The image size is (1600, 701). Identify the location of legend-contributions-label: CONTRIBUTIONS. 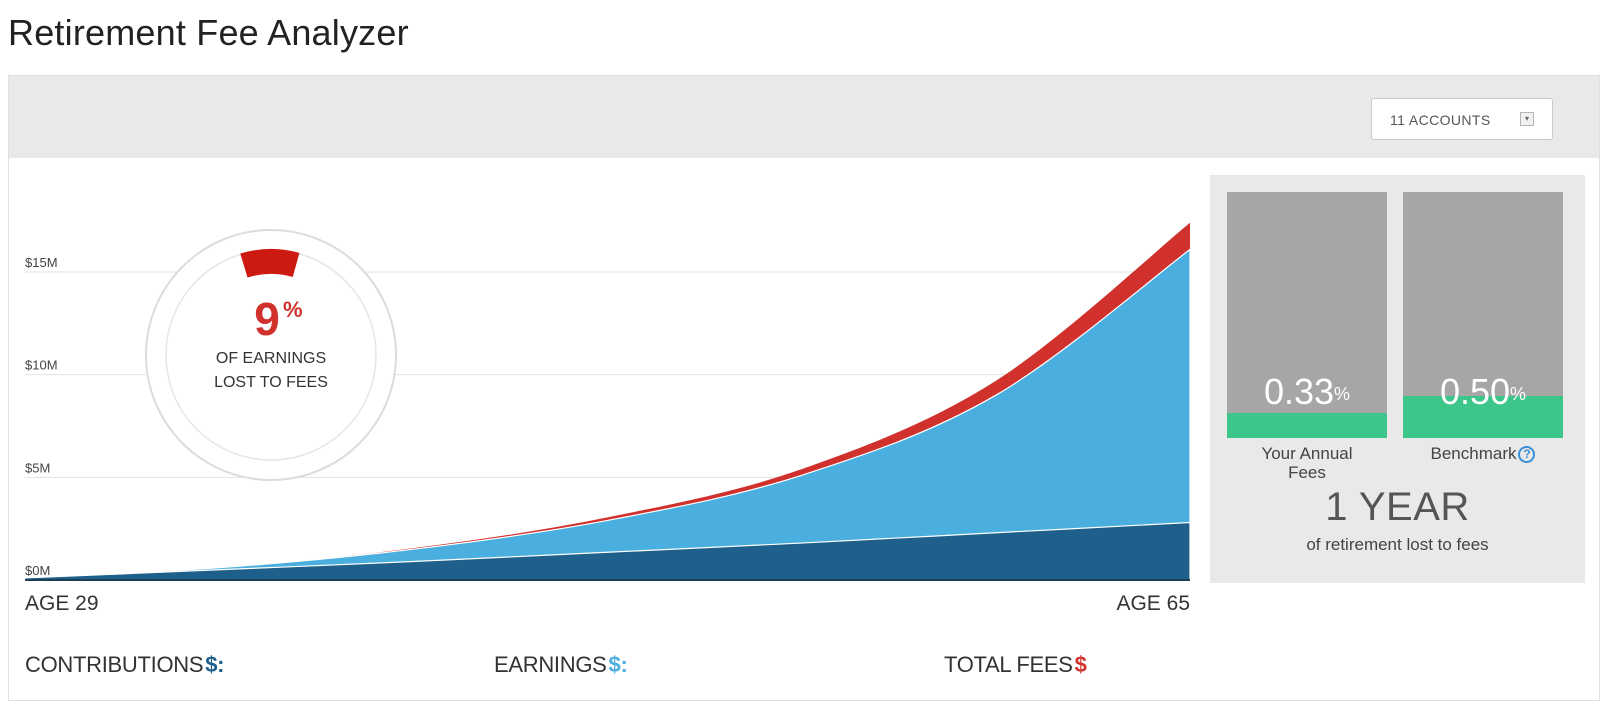
(114, 664).